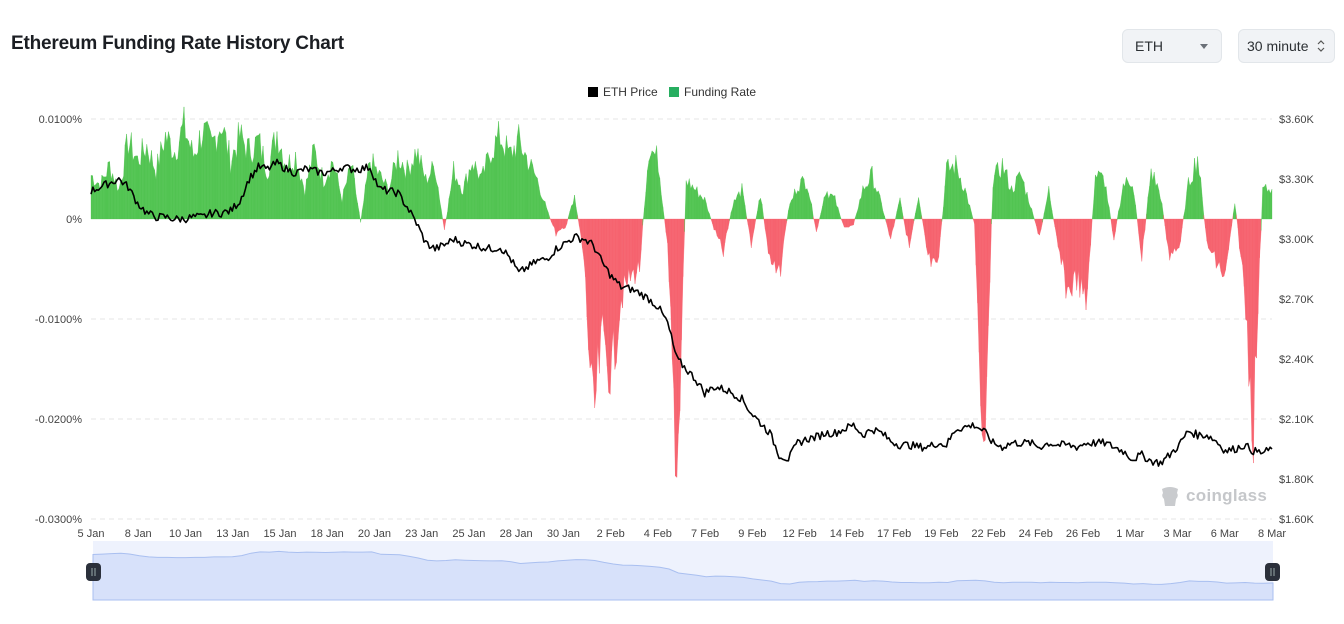 The width and height of the screenshot is (1344, 624). Describe the element at coordinates (1297, 120) in the screenshot. I see `svg-text: $3.60K` at that location.